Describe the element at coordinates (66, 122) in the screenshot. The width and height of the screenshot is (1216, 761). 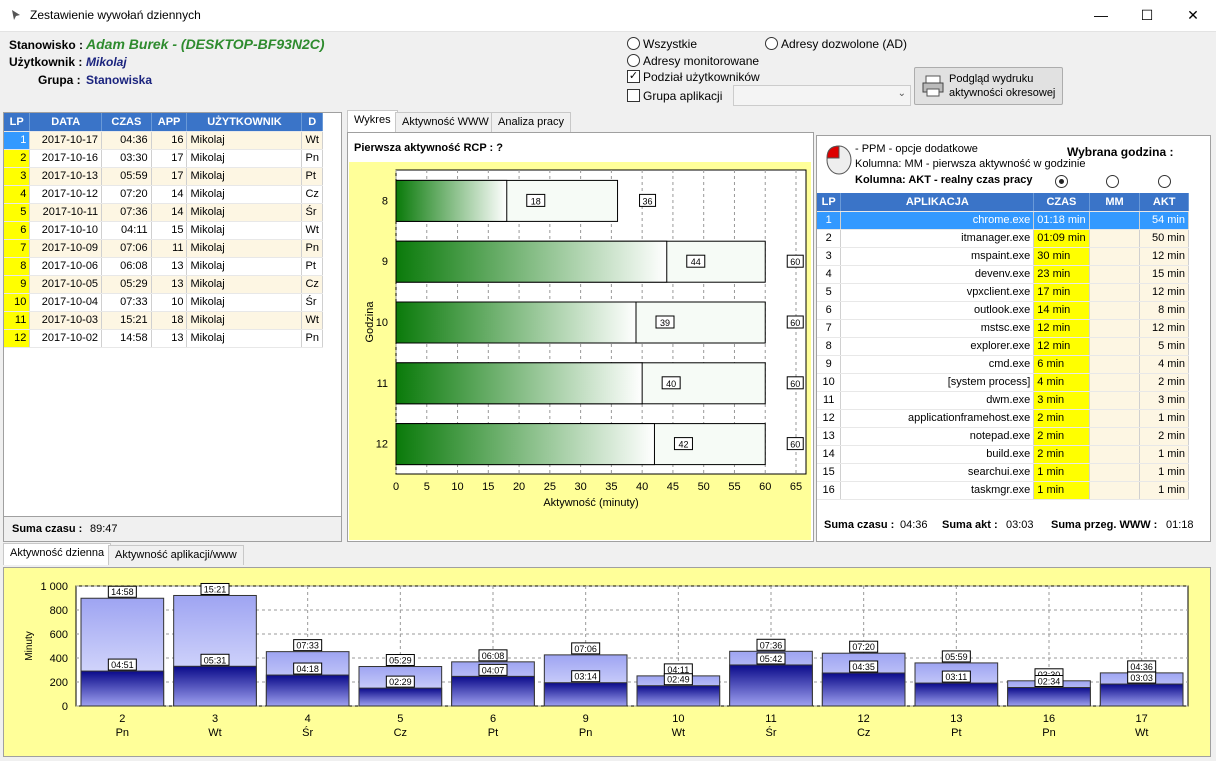
I see `days-col-header: DATA` at that location.